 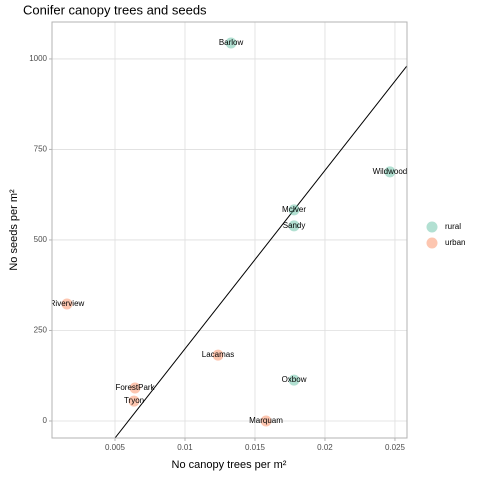 I want to click on x-axis-label: No canopy trees per m², so click(x=229, y=465).